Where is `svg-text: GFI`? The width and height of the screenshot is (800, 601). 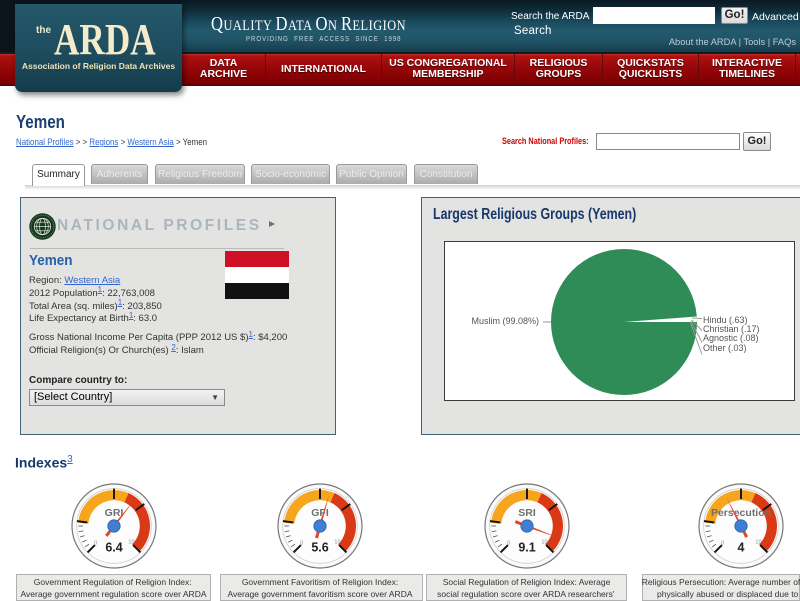 svg-text: GFI is located at coordinates (320, 513).